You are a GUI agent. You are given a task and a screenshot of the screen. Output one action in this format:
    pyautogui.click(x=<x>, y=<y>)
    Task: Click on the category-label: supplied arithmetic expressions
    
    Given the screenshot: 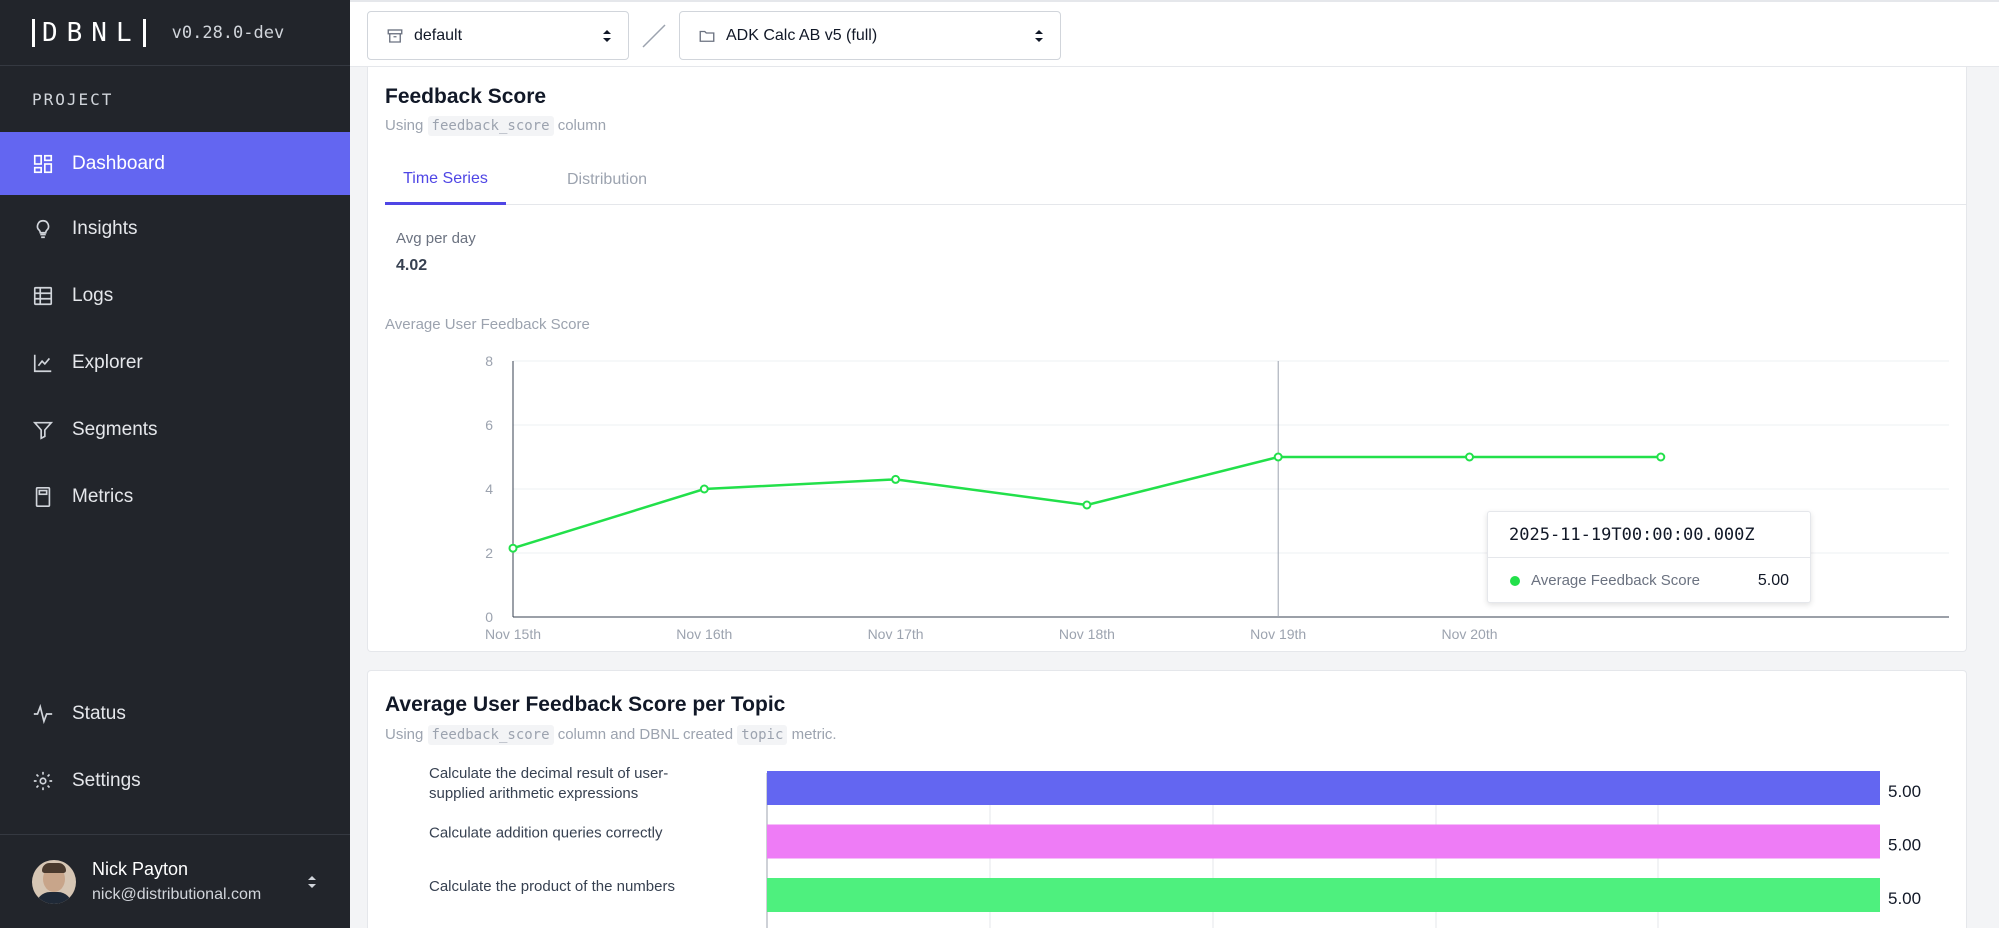 What is the action you would take?
    pyautogui.click(x=533, y=793)
    